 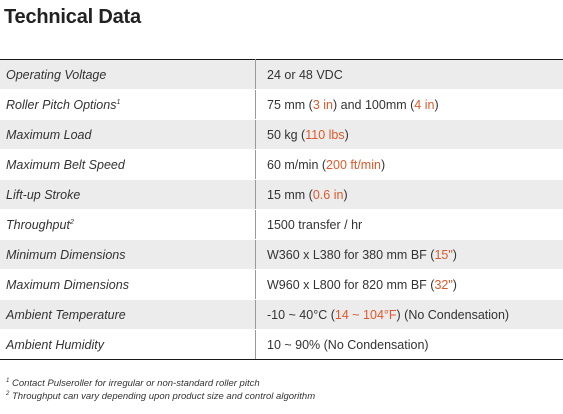 What do you see at coordinates (118, 102) in the screenshot?
I see `footnote-marker: 1` at bounding box center [118, 102].